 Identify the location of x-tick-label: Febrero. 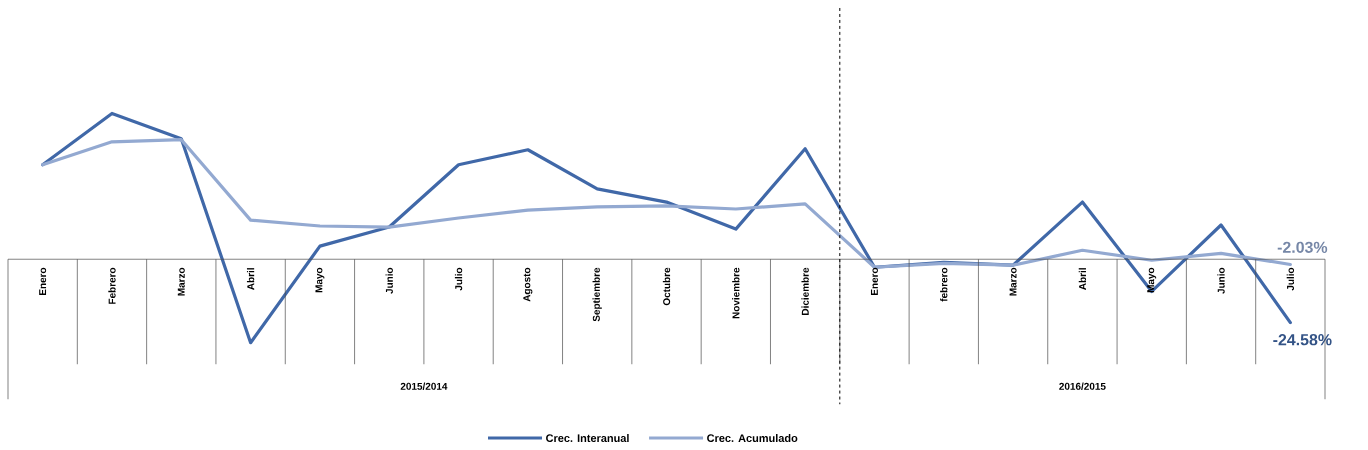
(112, 285).